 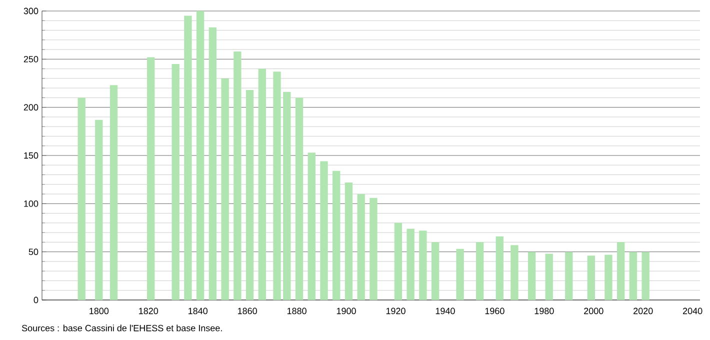 I want to click on x-tick-label: 1920, so click(x=396, y=311).